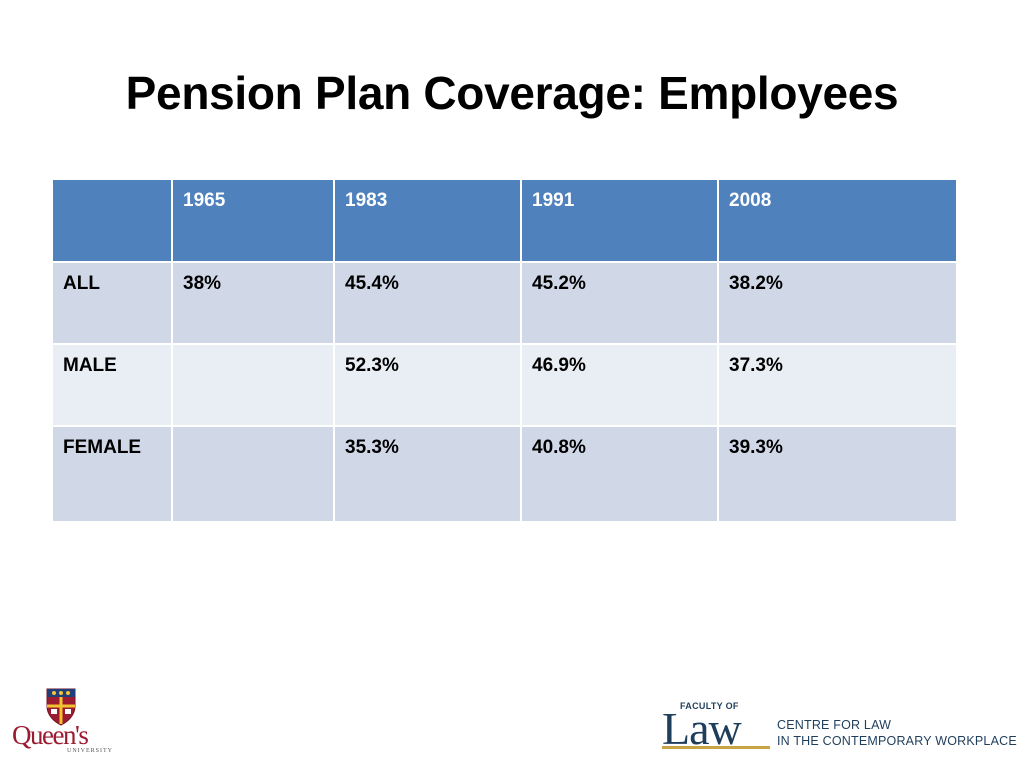 The image size is (1024, 768). I want to click on table-cell: 40.8%, so click(619, 474).